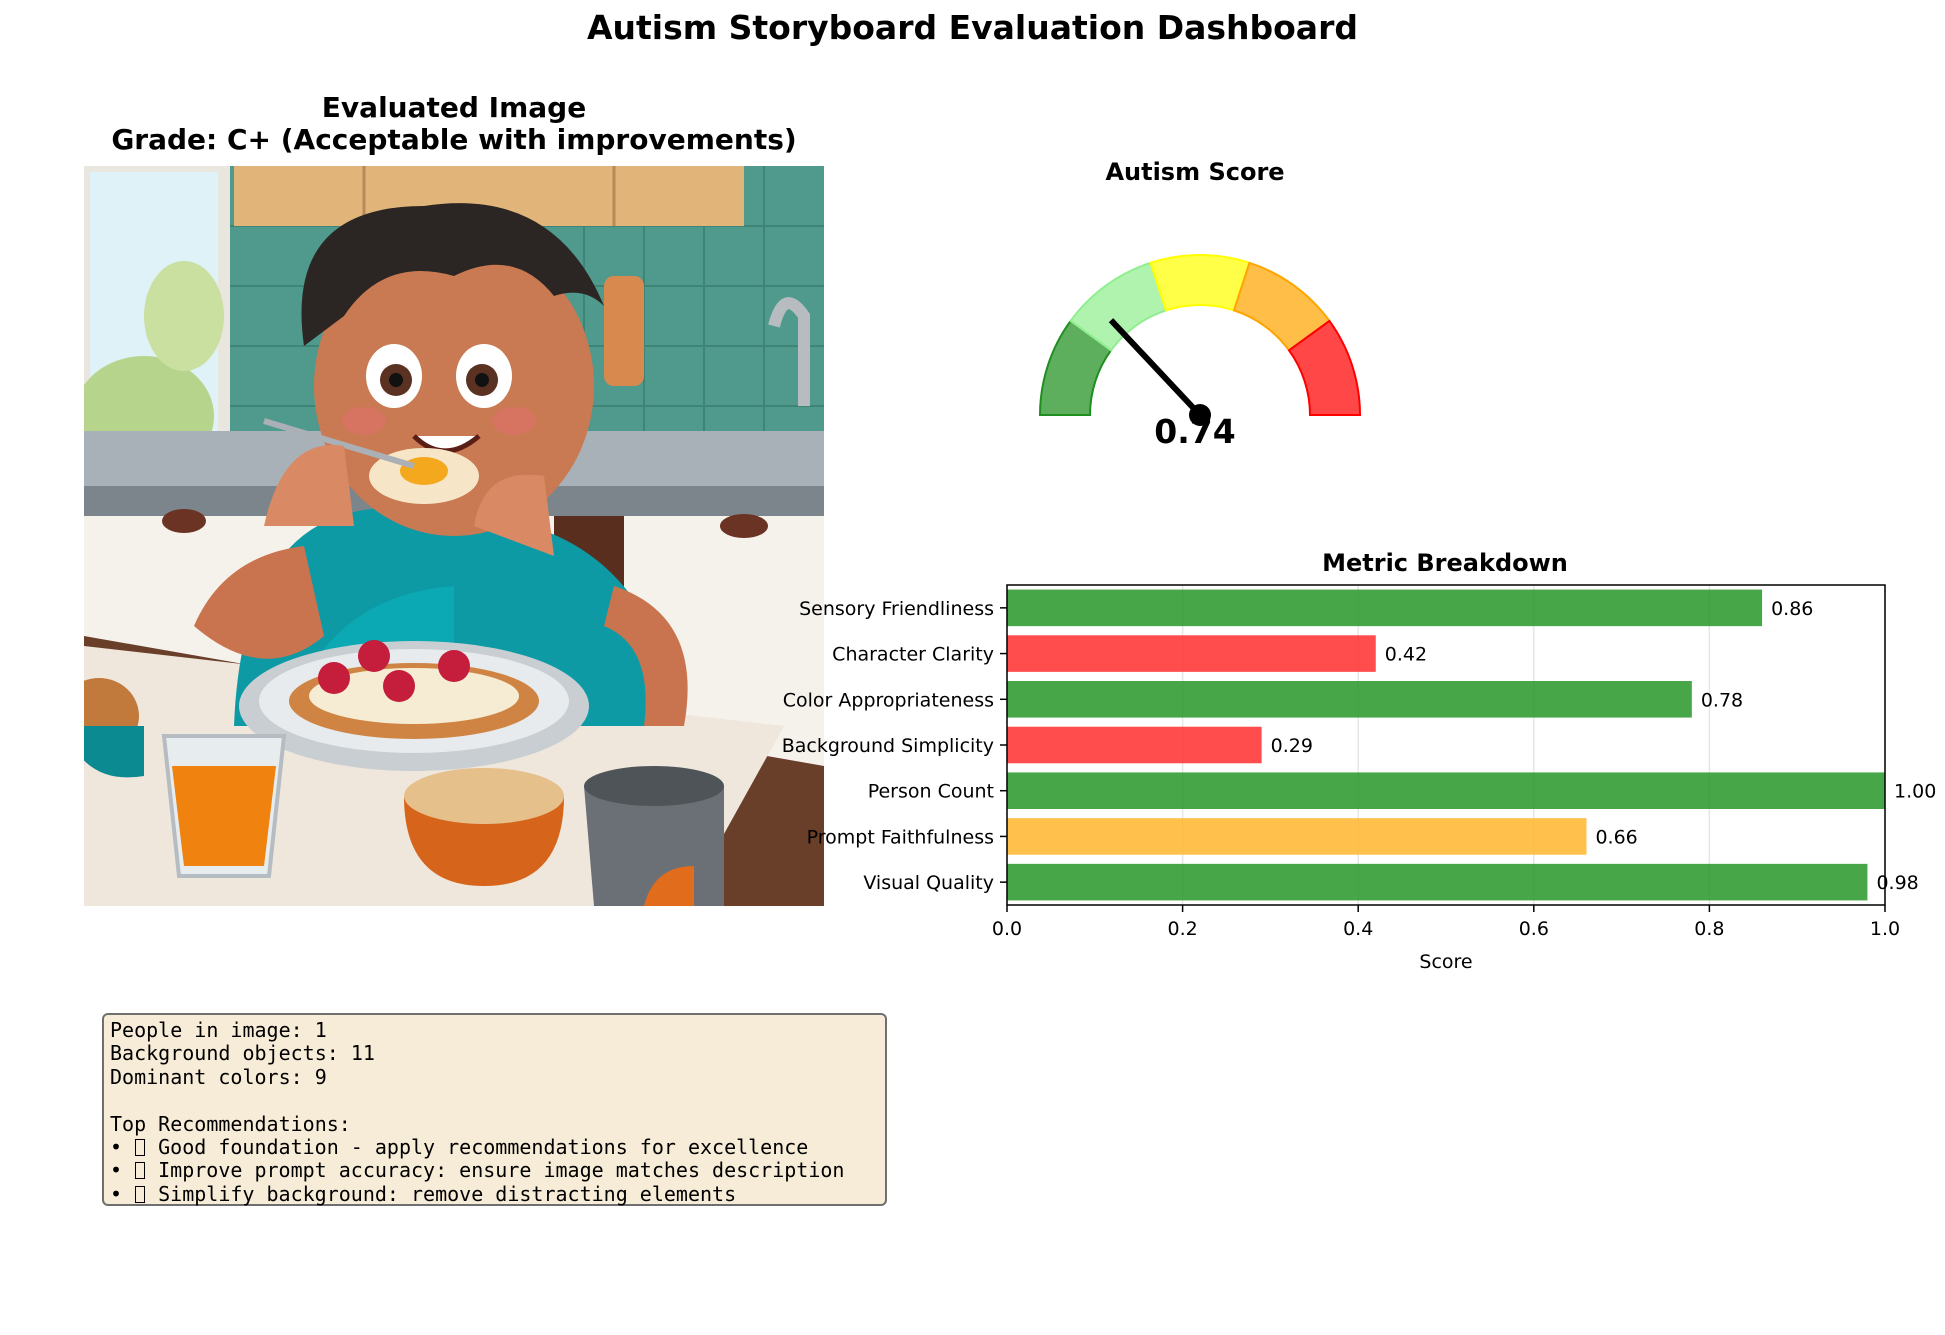 The height and width of the screenshot is (1335, 1945). Describe the element at coordinates (1616, 837) in the screenshot. I see `value-label: 0.66` at that location.